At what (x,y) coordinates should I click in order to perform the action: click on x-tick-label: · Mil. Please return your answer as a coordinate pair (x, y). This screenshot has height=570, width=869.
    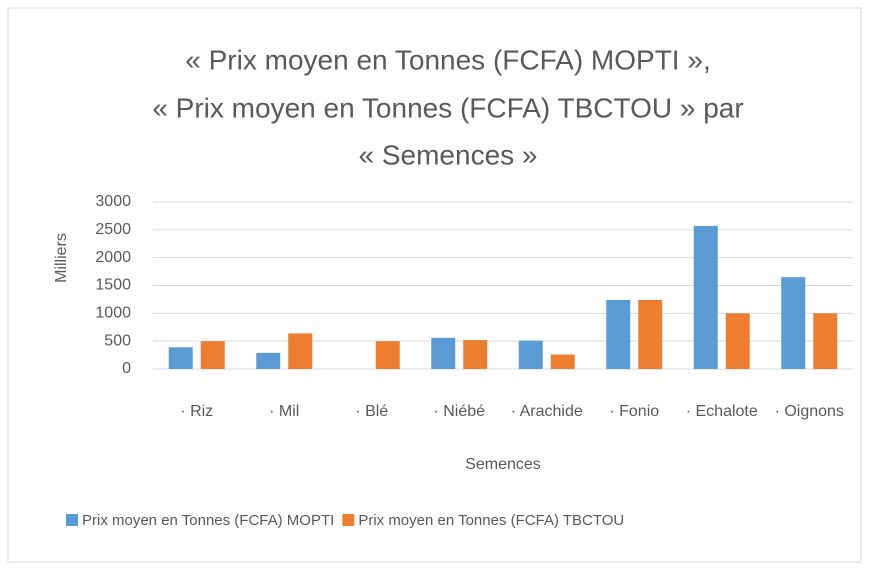
    Looking at the image, I should click on (284, 411).